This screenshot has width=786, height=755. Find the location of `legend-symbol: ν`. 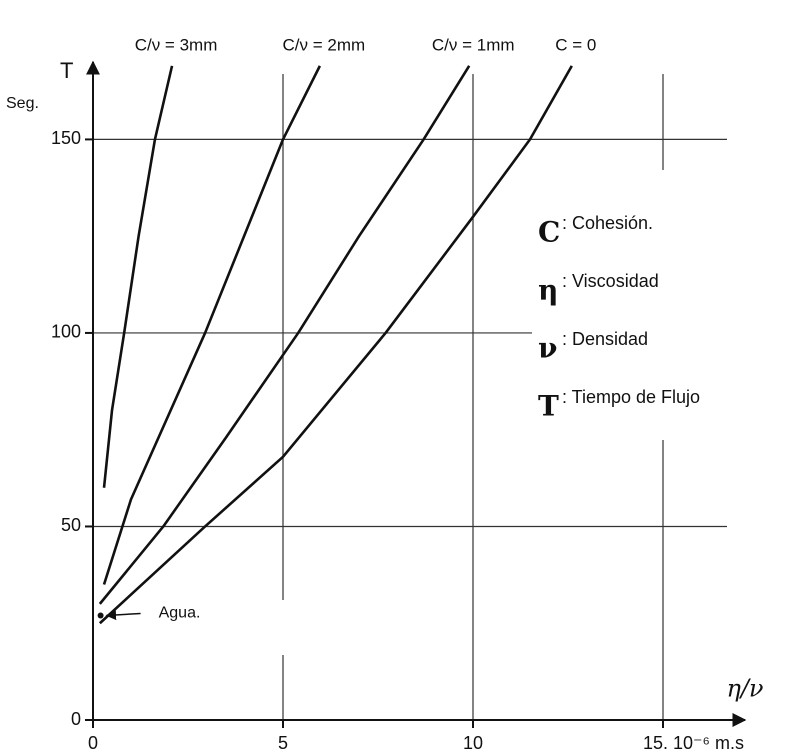

legend-symbol: ν is located at coordinates (547, 348).